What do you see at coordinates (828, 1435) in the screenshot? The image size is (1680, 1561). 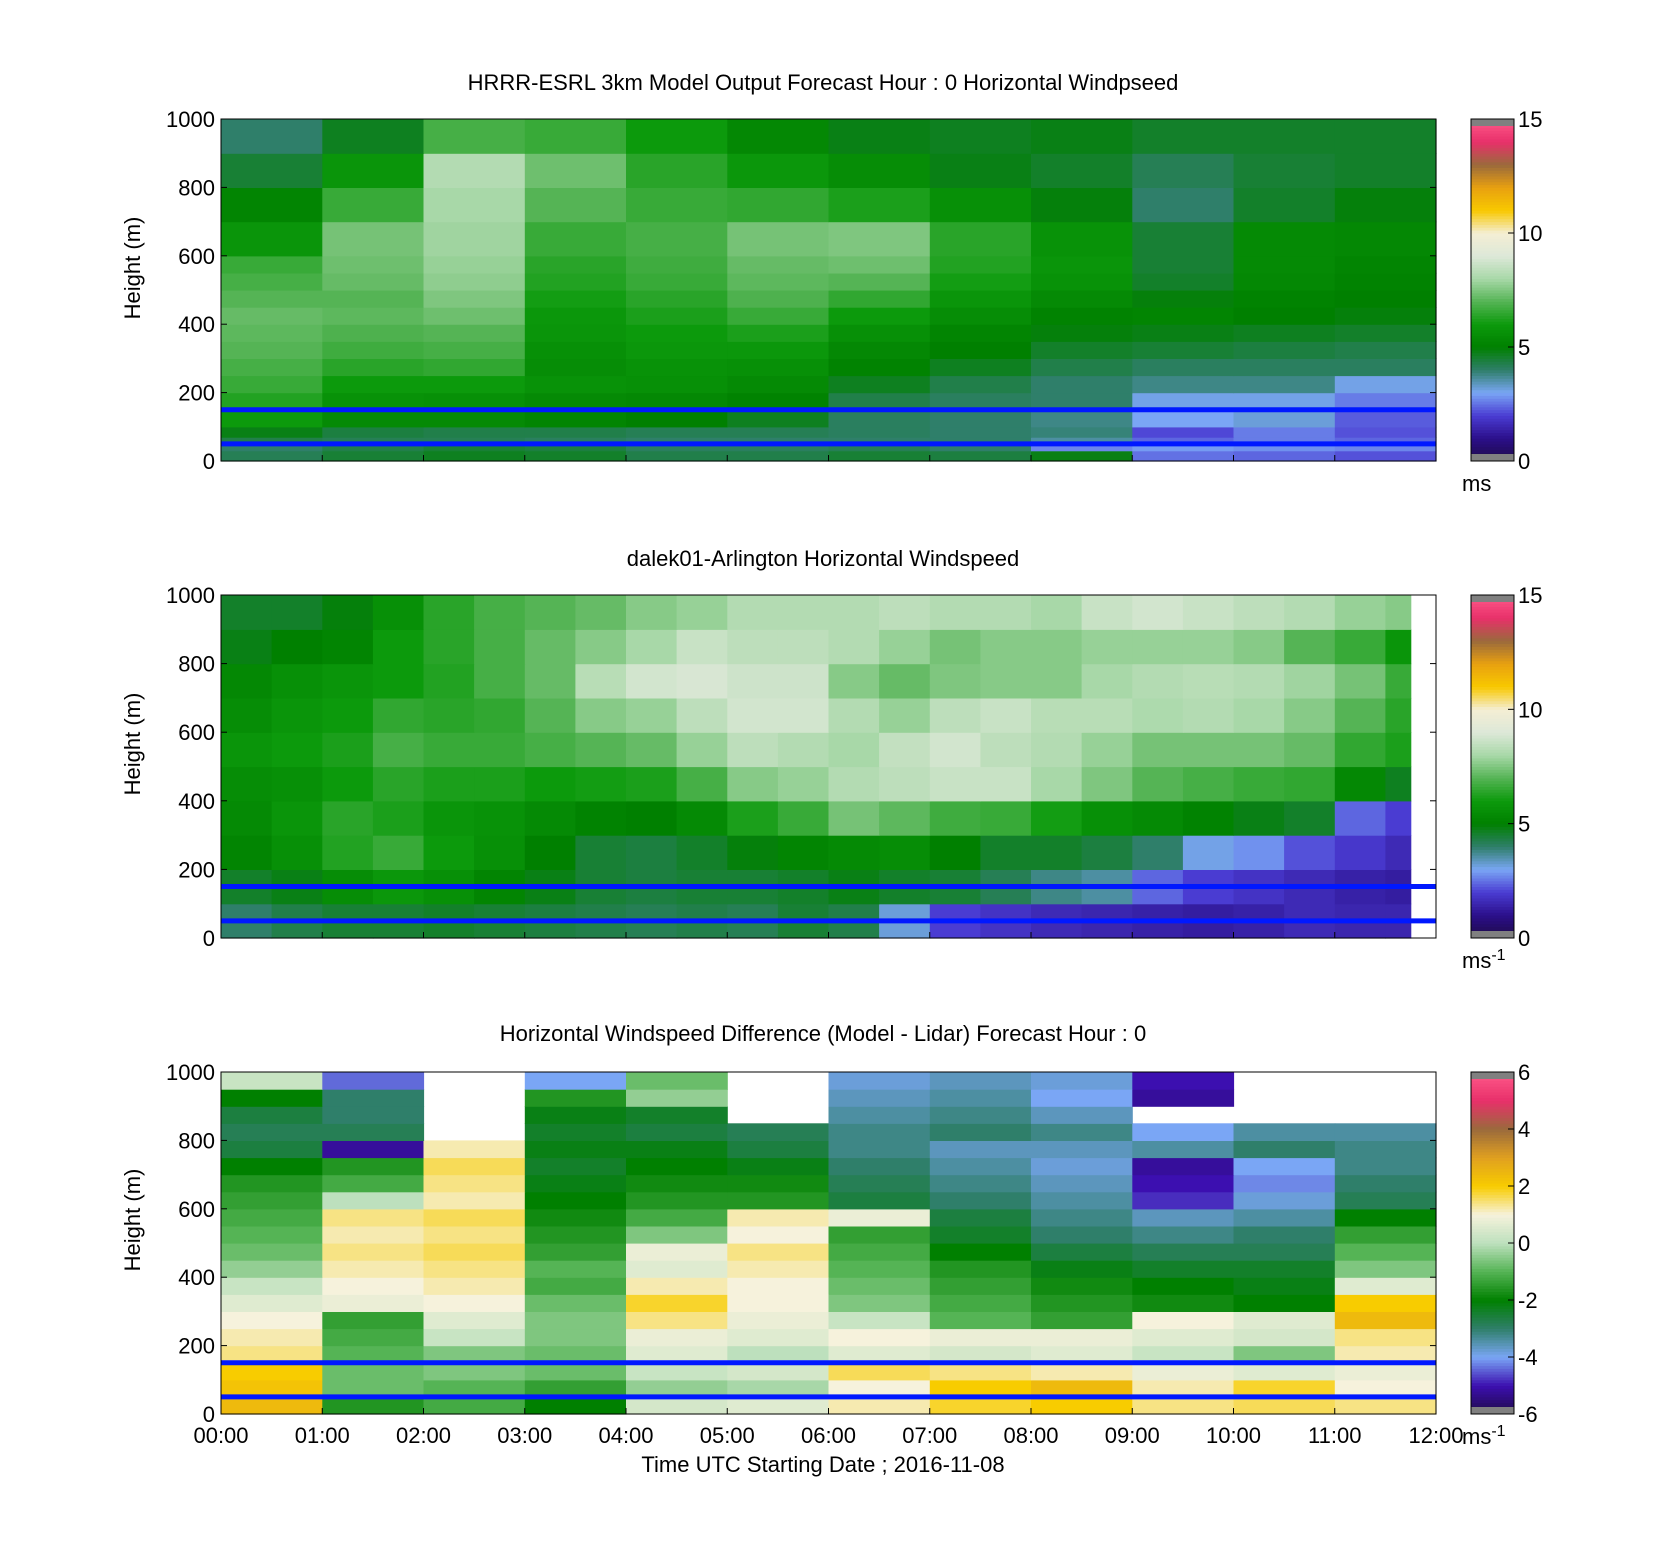 I see `x-tick-label: 06:00` at bounding box center [828, 1435].